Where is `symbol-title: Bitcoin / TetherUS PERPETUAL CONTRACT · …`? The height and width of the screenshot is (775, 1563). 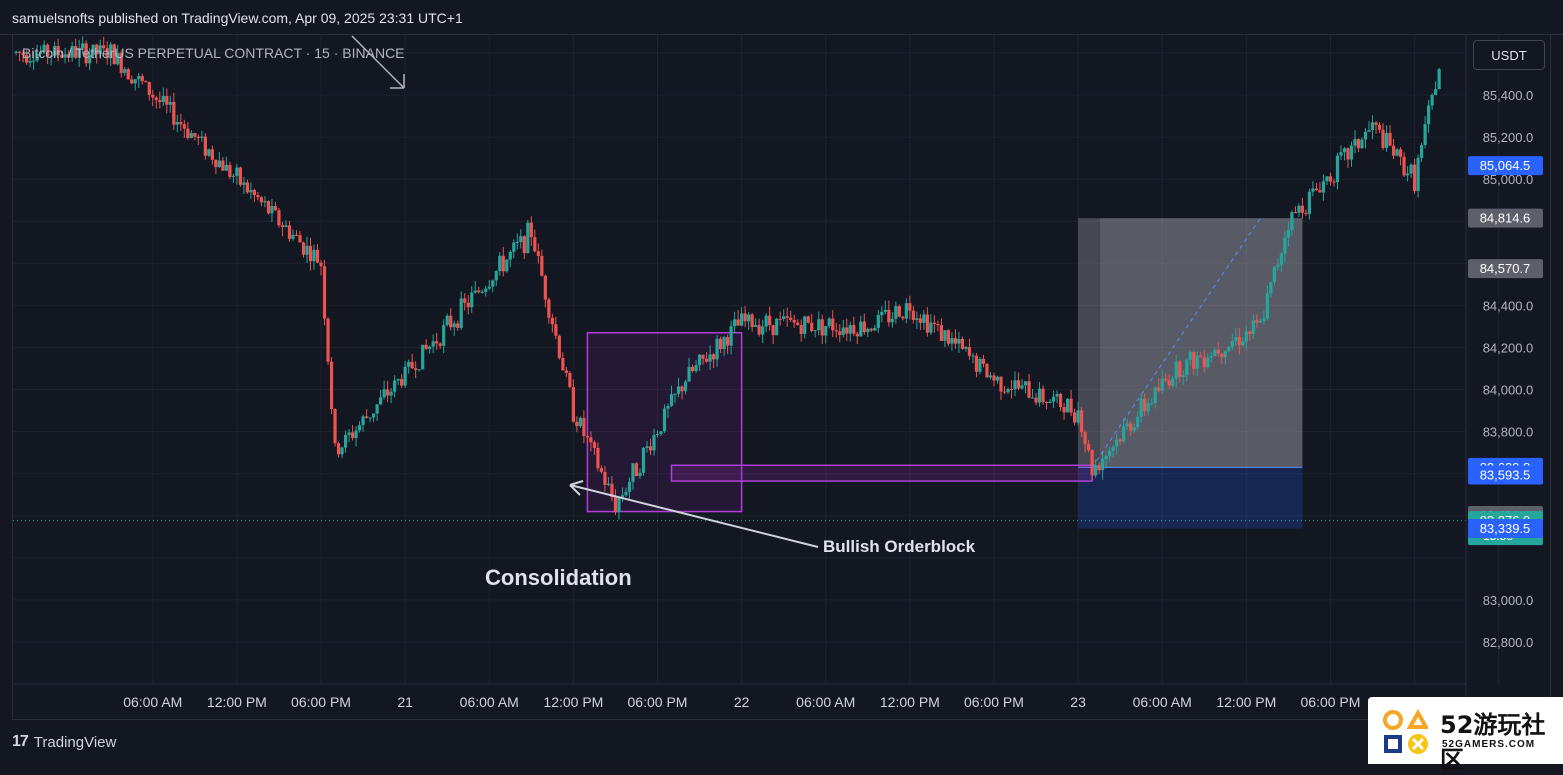
symbol-title: Bitcoin / TetherUS PERPETUAL CONTRACT · … is located at coordinates (213, 53).